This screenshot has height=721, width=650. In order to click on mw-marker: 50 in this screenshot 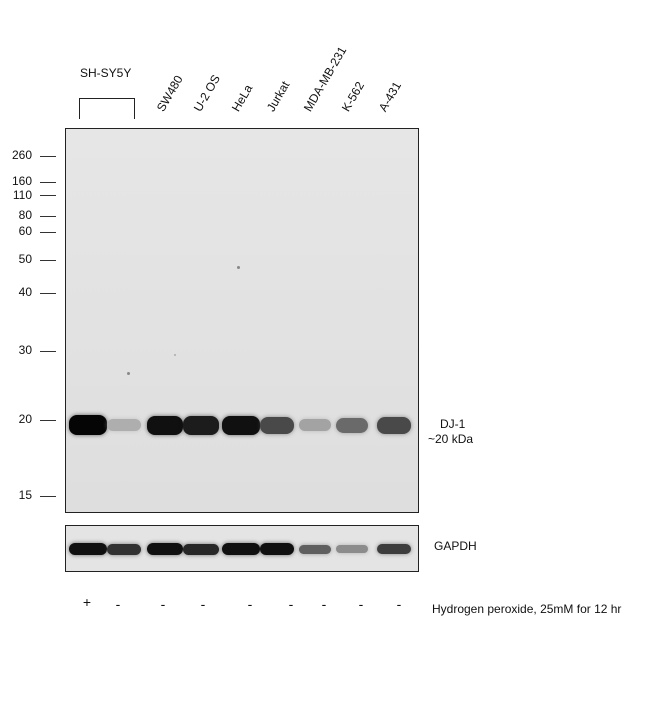, I will do `click(25, 259)`.